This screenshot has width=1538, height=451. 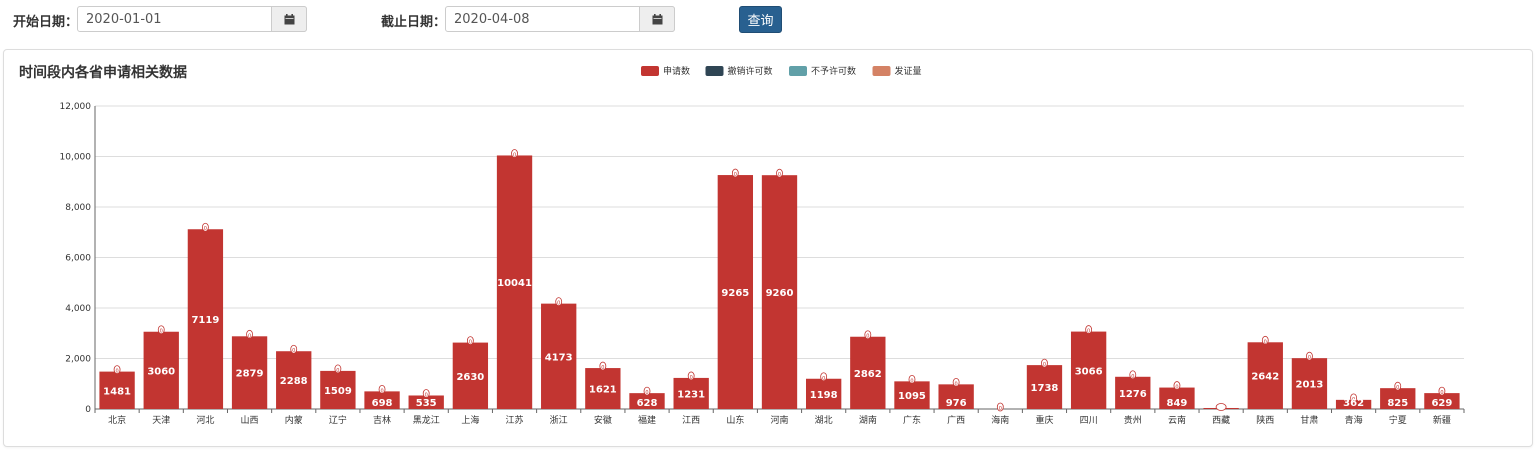 I want to click on legend-label: 撤销许可数, so click(x=750, y=71).